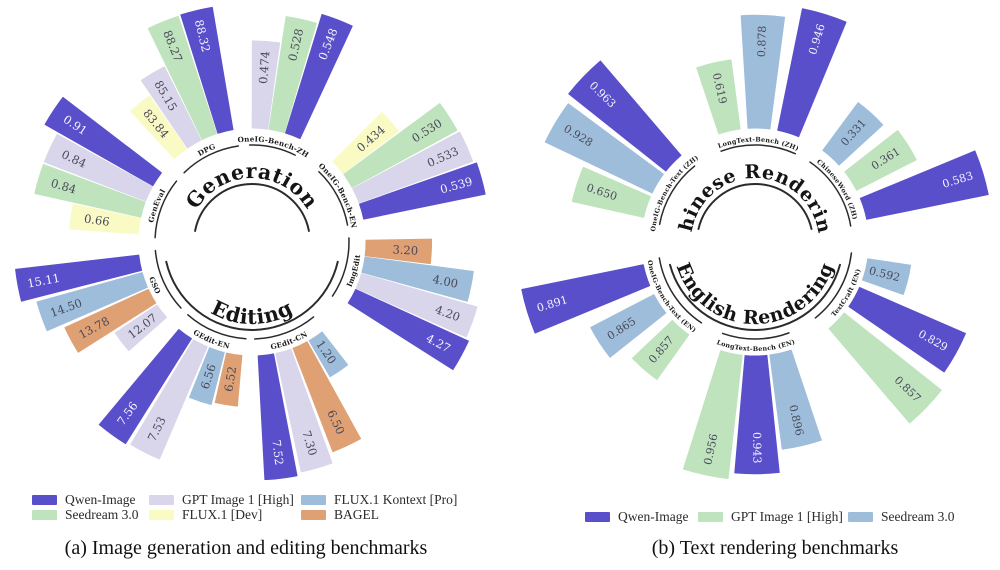 The image size is (1000, 570). Describe the element at coordinates (96, 219) in the screenshot. I see `bar-value-label: 0.66` at that location.